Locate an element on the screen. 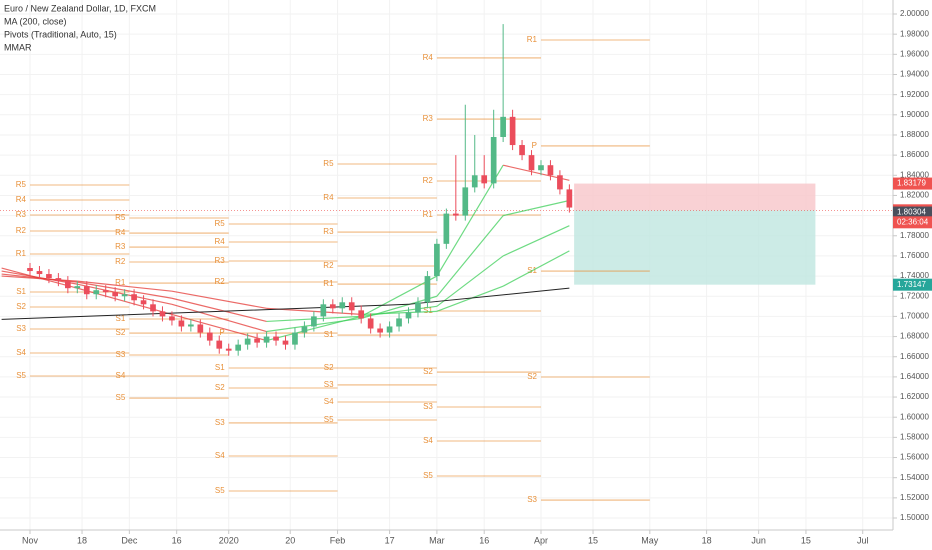 Image resolution: width=932 pixels, height=550 pixels. y-tick-label: 1.76000 is located at coordinates (914, 255).